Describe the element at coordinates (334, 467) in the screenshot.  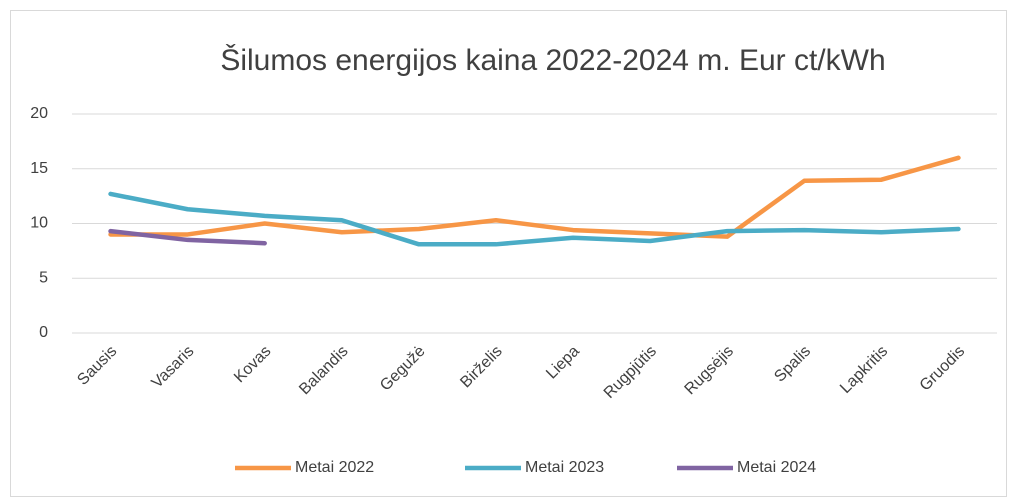
I see `legend-label: Metai 2022` at that location.